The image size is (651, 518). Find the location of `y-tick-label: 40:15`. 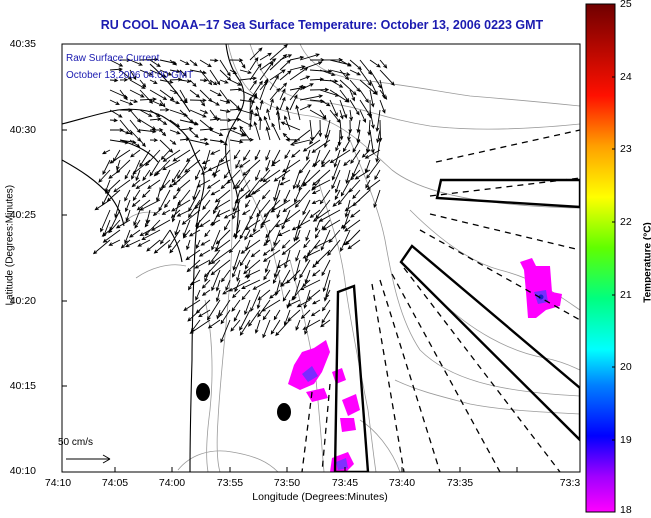

y-tick-label: 40:15 is located at coordinates (22, 386).